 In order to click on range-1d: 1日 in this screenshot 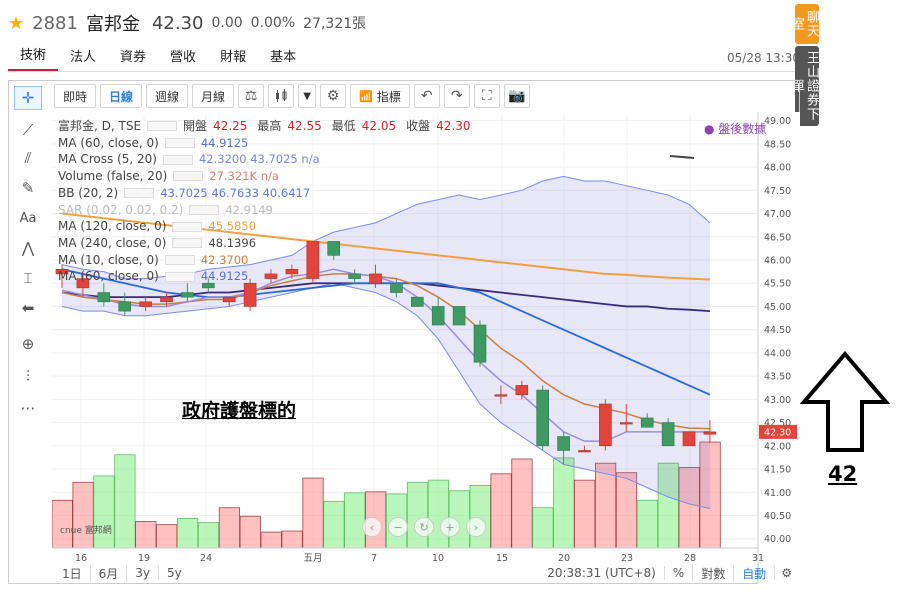, I will do `click(72, 573)`.